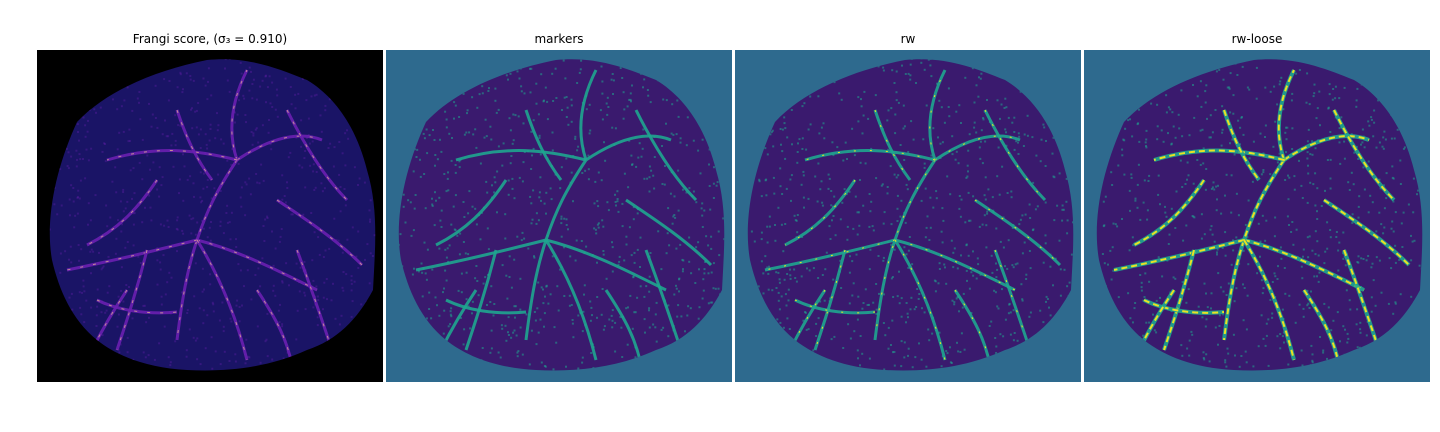  What do you see at coordinates (559, 39) in the screenshot?
I see `panel-title-markers: markers` at bounding box center [559, 39].